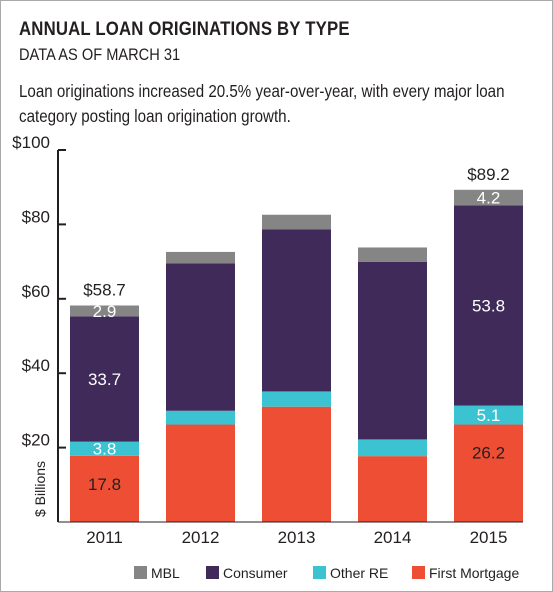  I want to click on bar-segment-consumer-2011, so click(104, 379).